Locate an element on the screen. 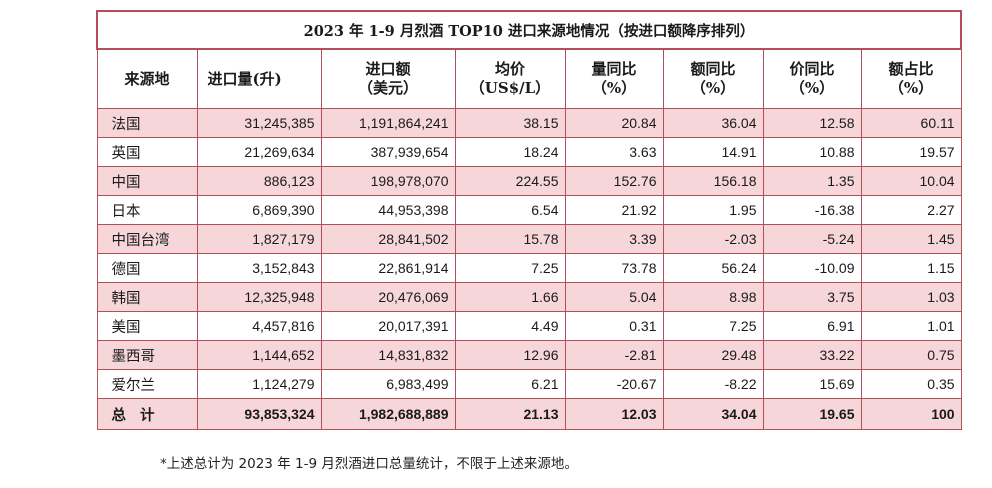 This screenshot has height=488, width=992. value-cell: -10.09 is located at coordinates (812, 268).